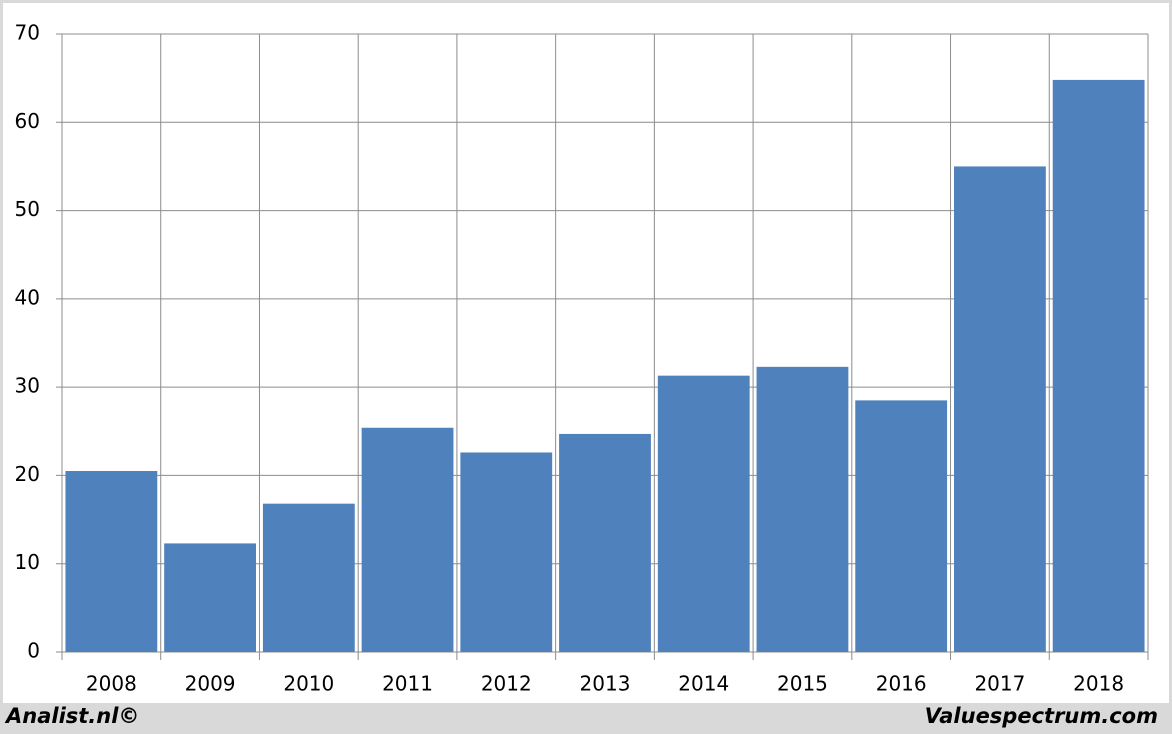 The height and width of the screenshot is (734, 1172). Describe the element at coordinates (999, 684) in the screenshot. I see `x-tick-label: 2017` at that location.